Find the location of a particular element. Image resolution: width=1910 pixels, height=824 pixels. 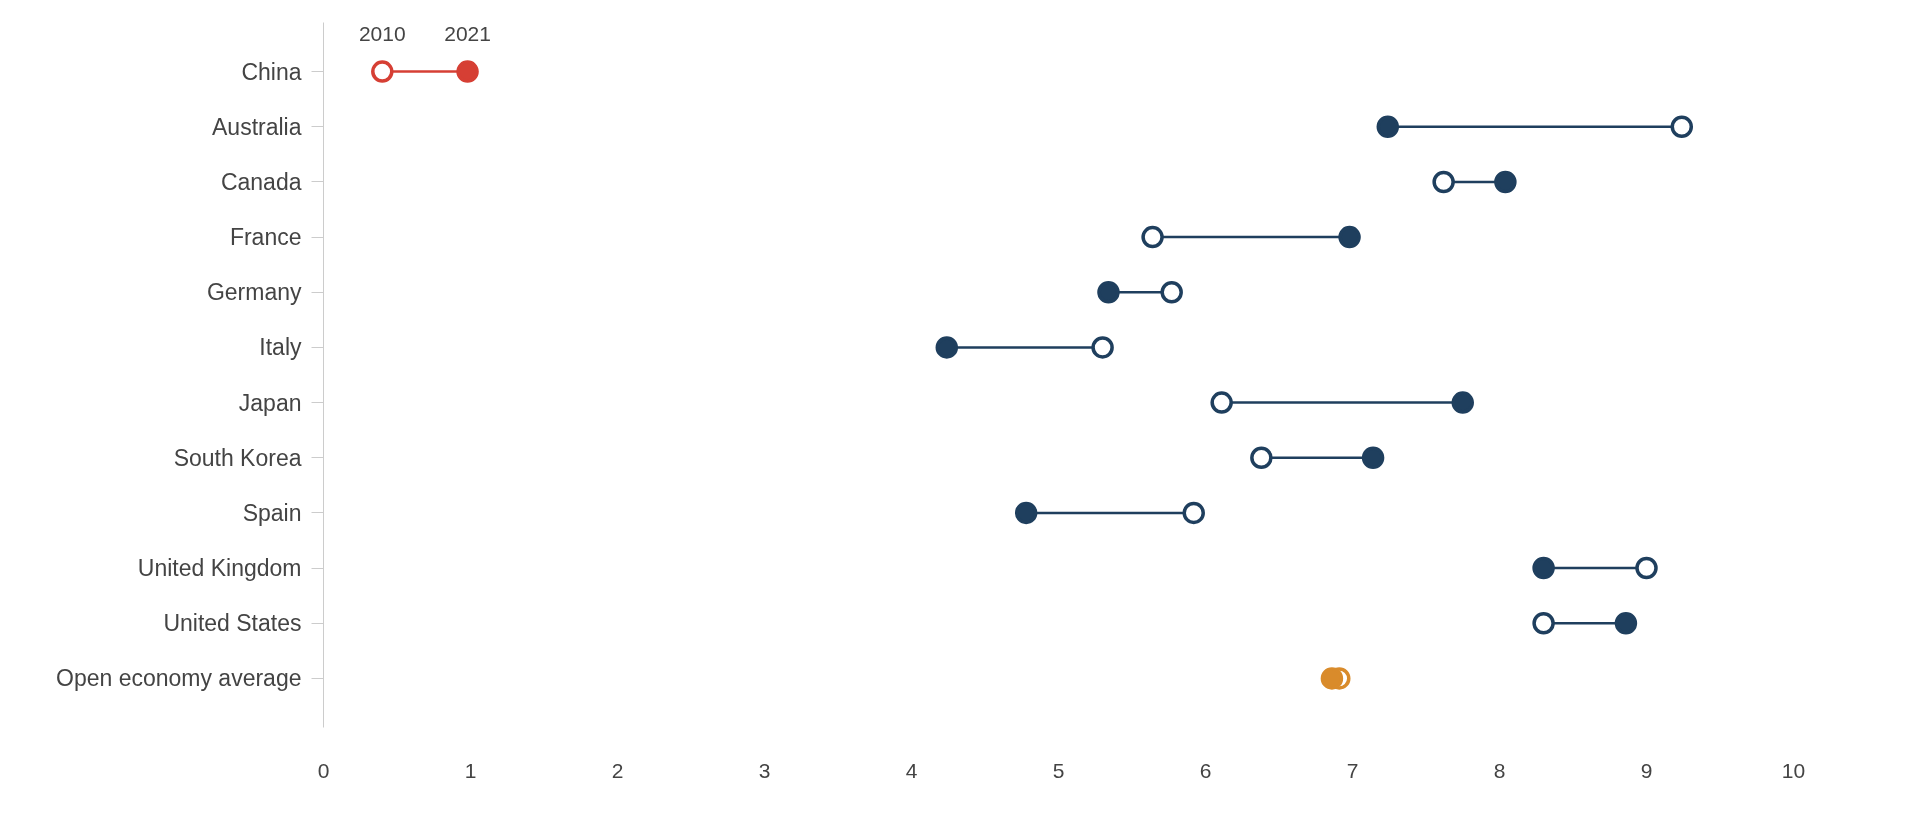

y-tick-label: Japan is located at coordinates (270, 402).